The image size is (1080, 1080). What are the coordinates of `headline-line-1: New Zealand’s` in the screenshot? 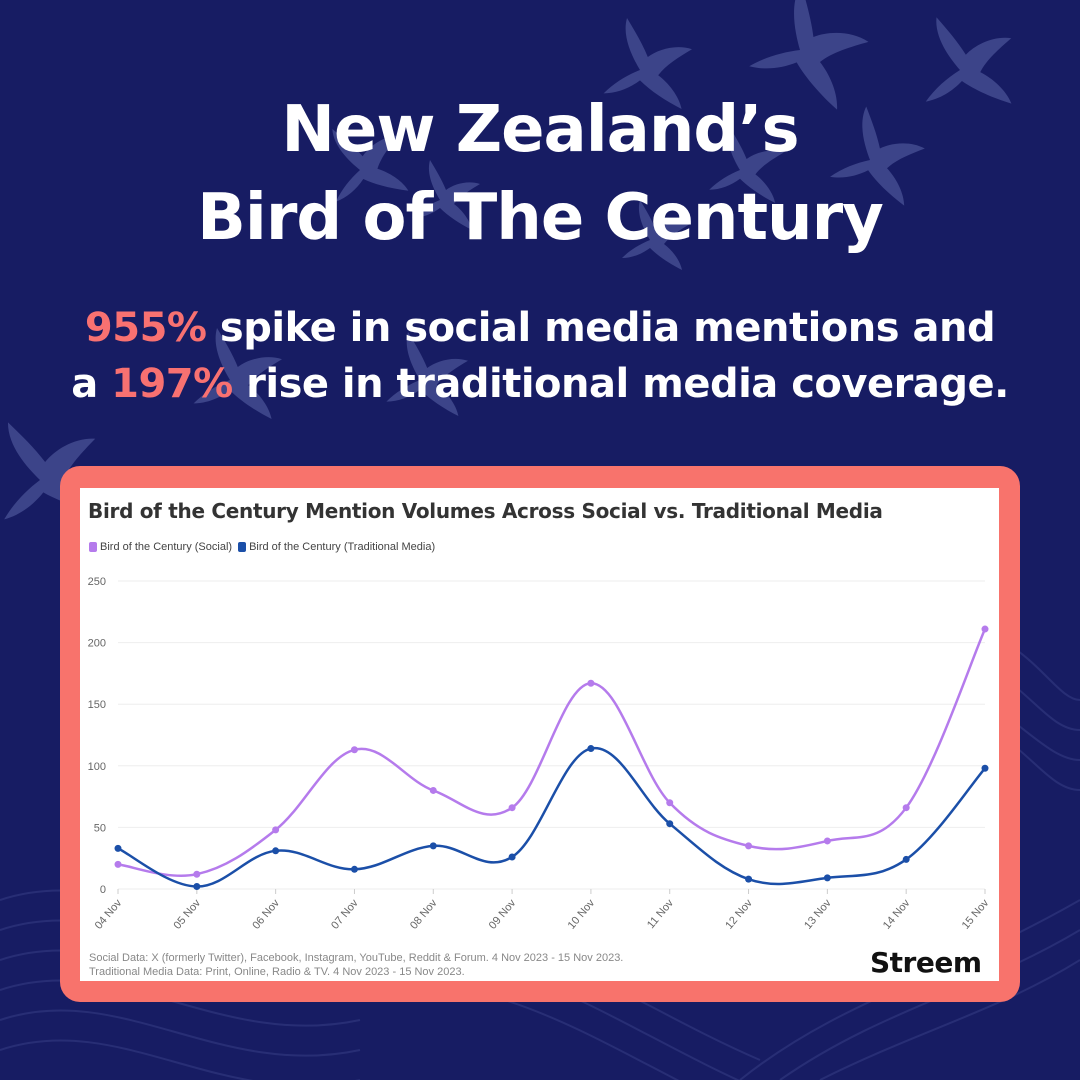 It's located at (540, 130).